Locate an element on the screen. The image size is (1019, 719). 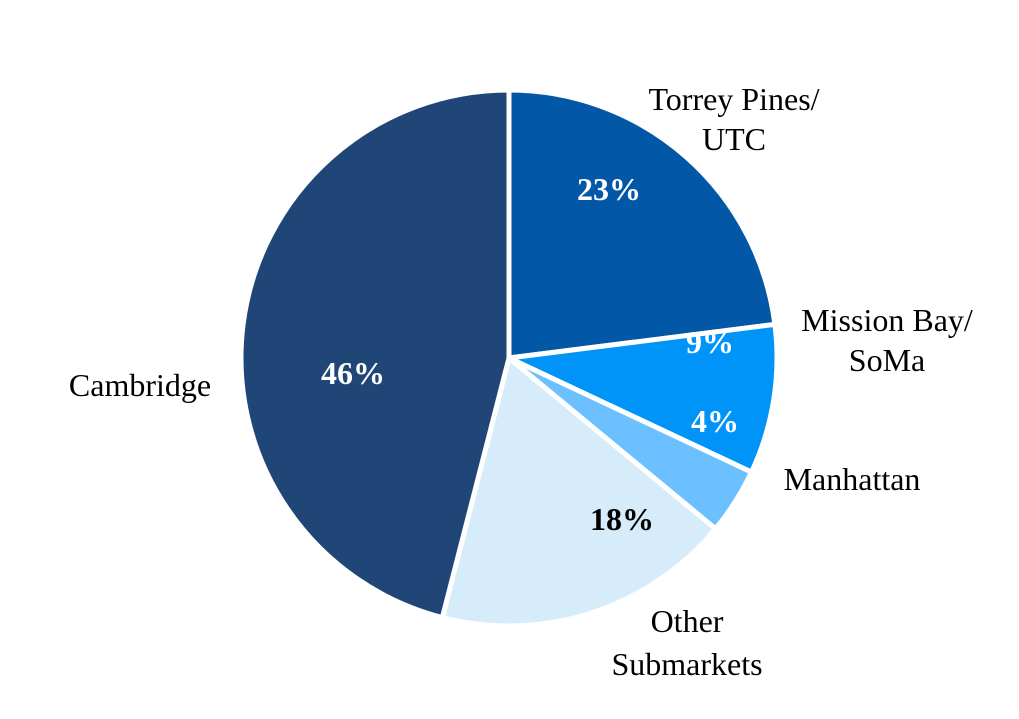
category-label-line: Cambridge is located at coordinates (140, 385).